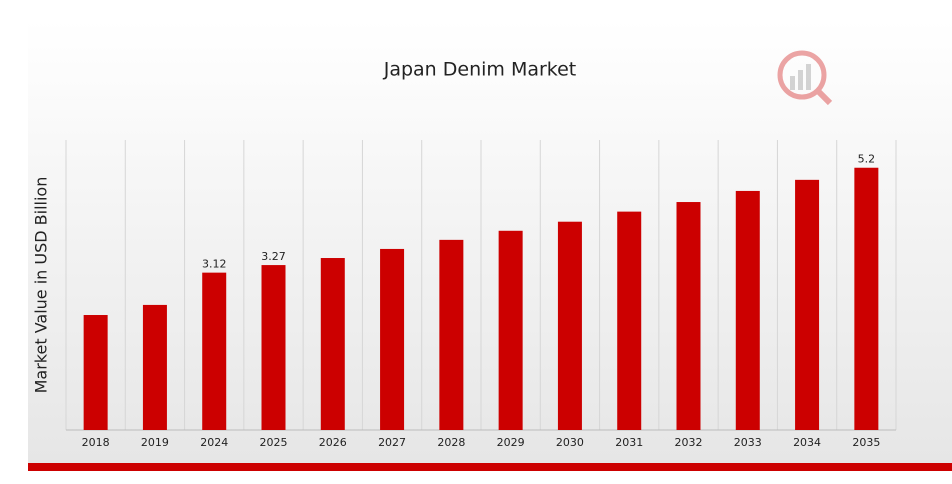 The image size is (952, 484). I want to click on footer-bar, so click(490, 467).